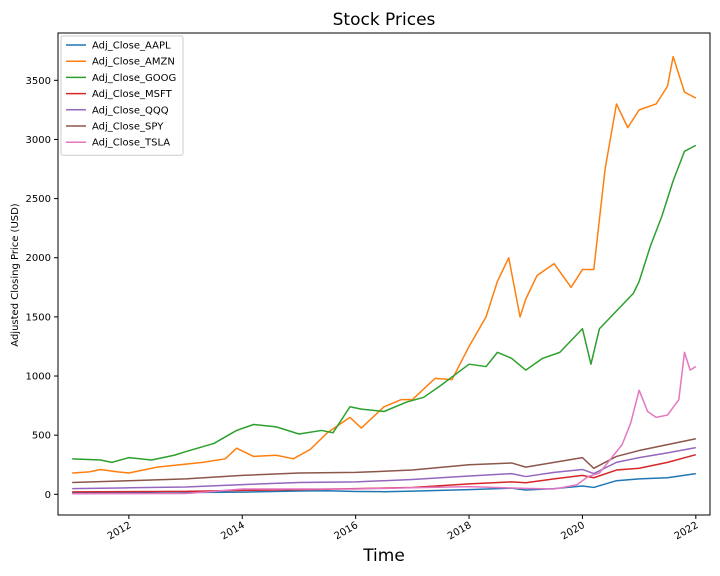 This screenshot has width=720, height=576. Describe the element at coordinates (133, 62) in the screenshot. I see `legend-label-adj-close-amzn: Adj_Close_AMZN` at that location.